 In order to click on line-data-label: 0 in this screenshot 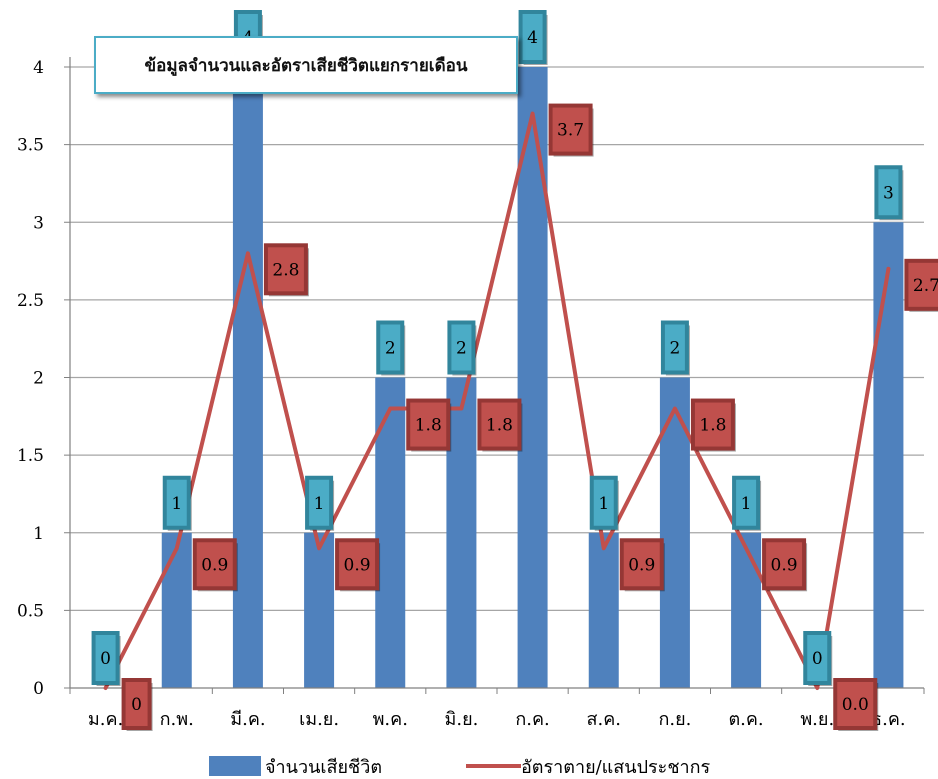, I will do `click(136, 705)`.